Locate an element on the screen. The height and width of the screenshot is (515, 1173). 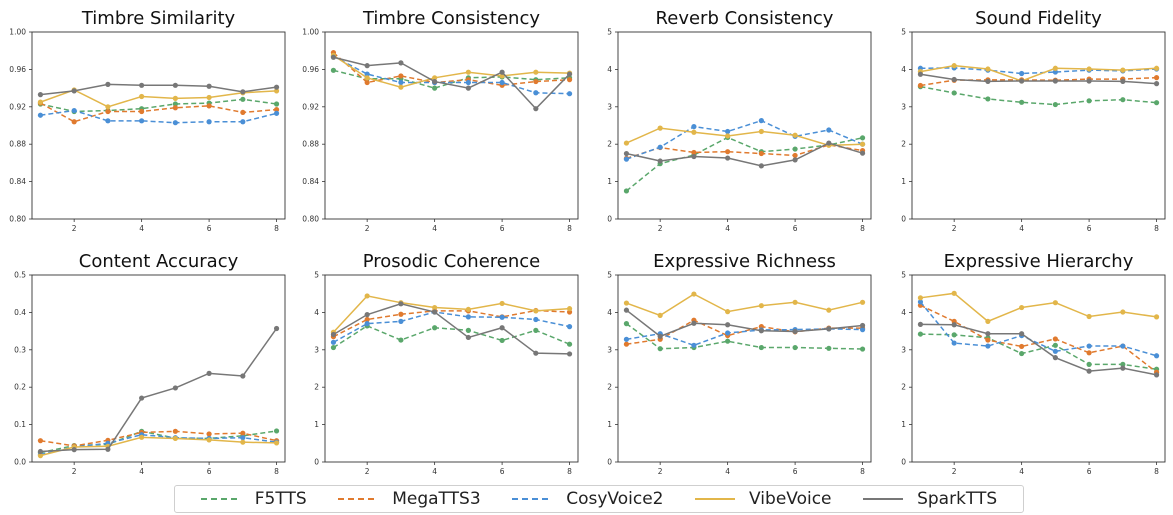
chart-title-timbre-consistency: Timbre Consistency is located at coordinates (451, 18).